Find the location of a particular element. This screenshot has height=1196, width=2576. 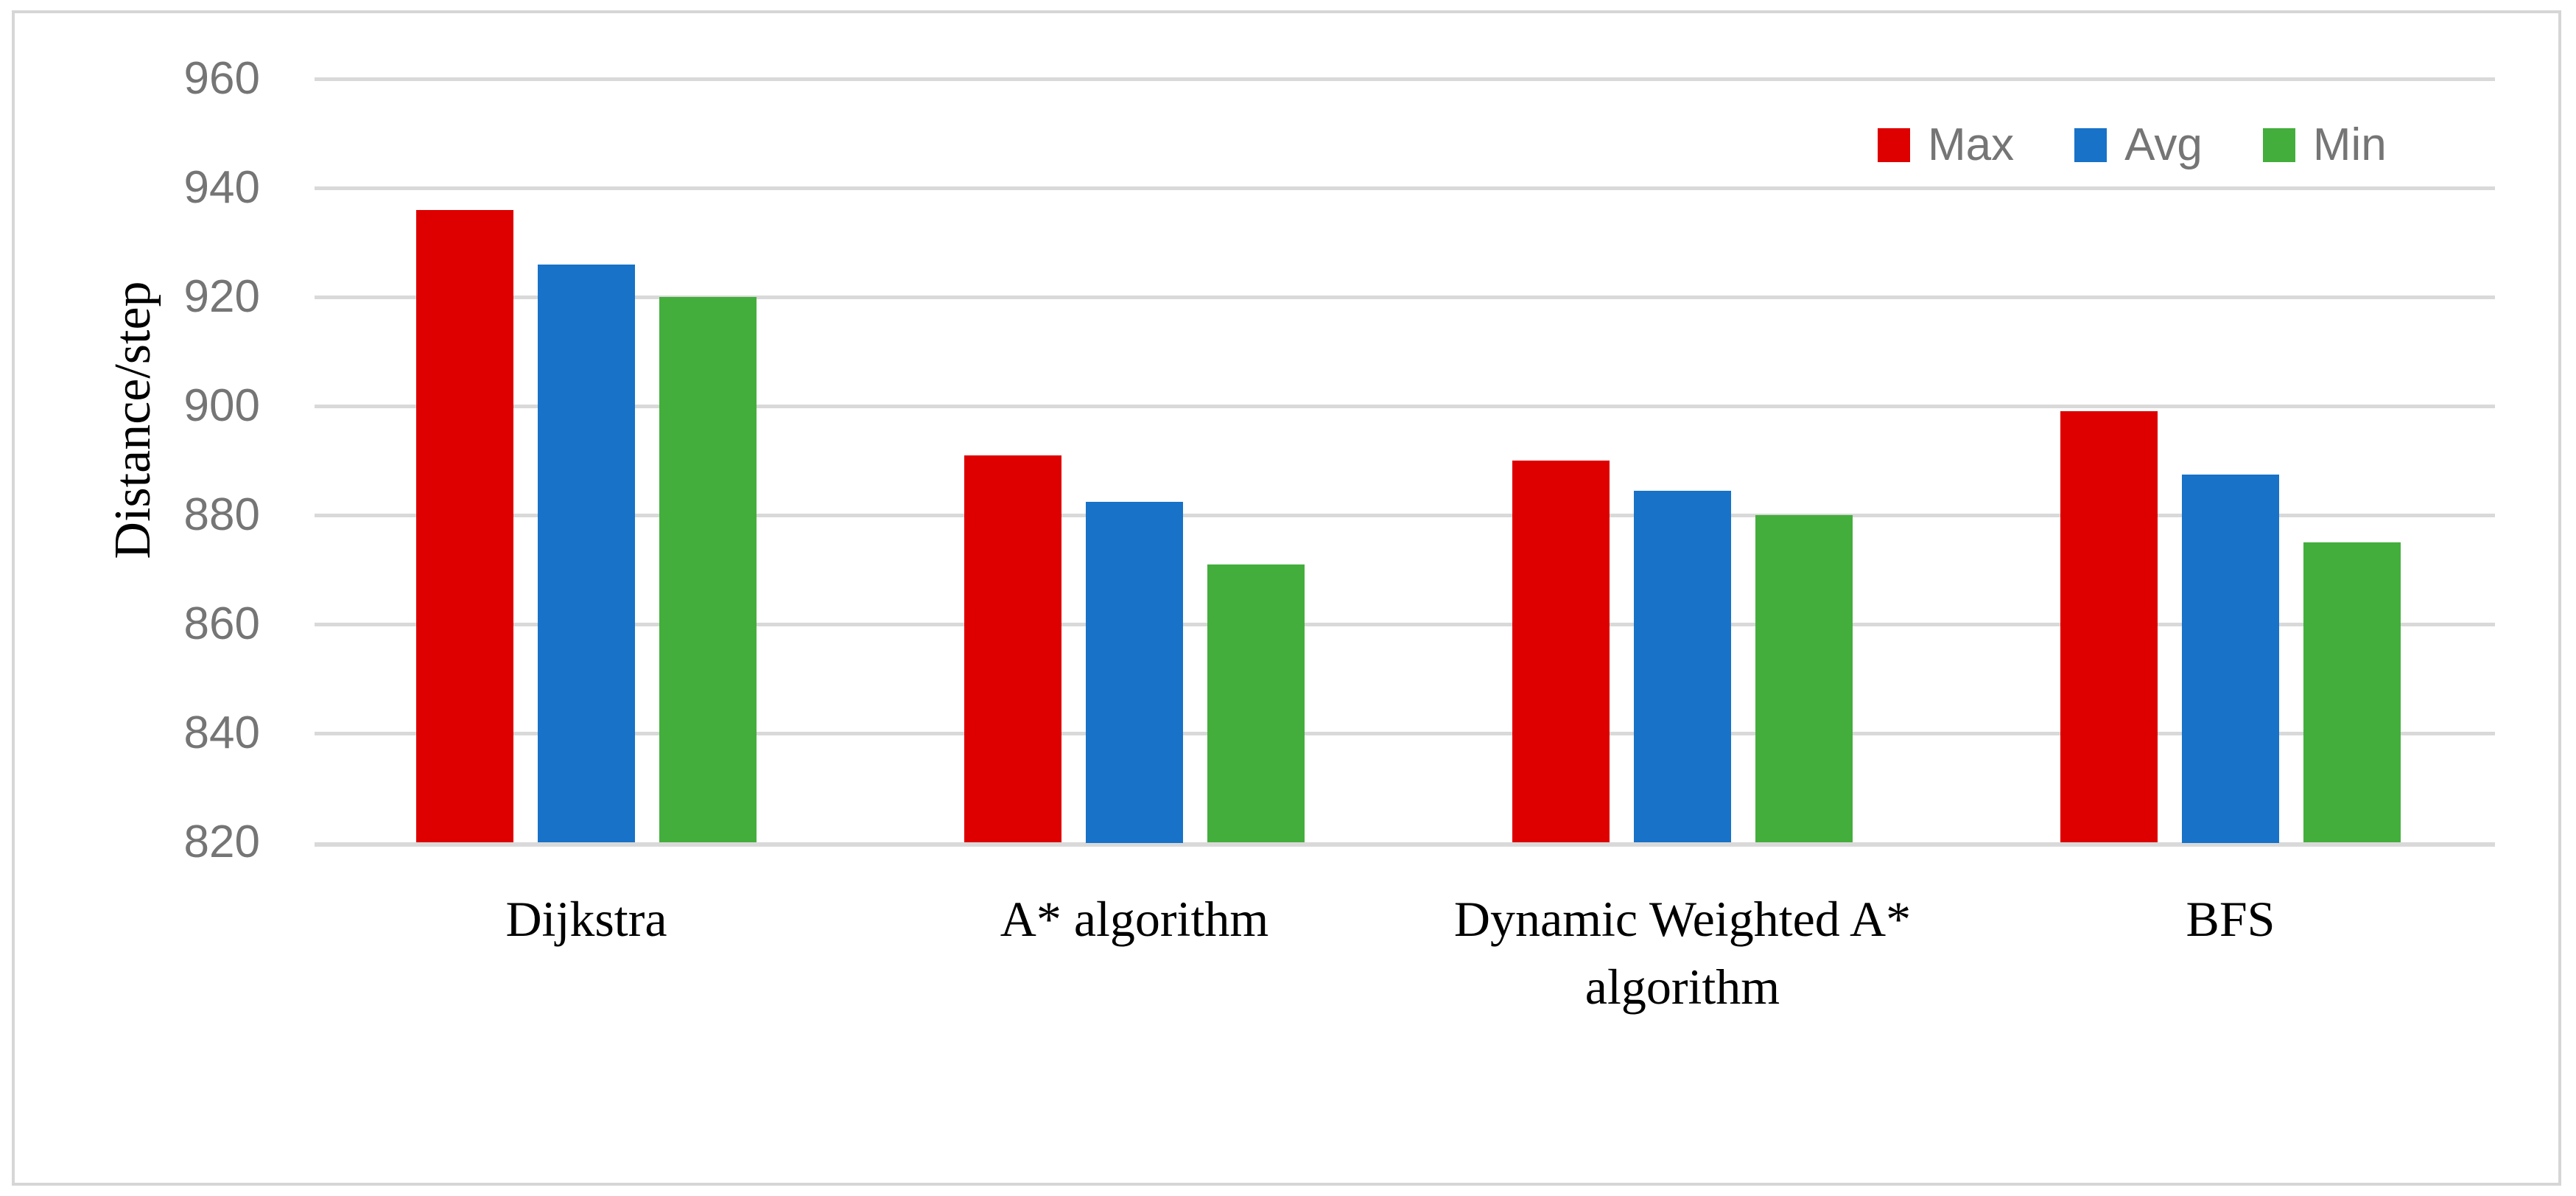

bar-min-a-algorithm is located at coordinates (1256, 703).